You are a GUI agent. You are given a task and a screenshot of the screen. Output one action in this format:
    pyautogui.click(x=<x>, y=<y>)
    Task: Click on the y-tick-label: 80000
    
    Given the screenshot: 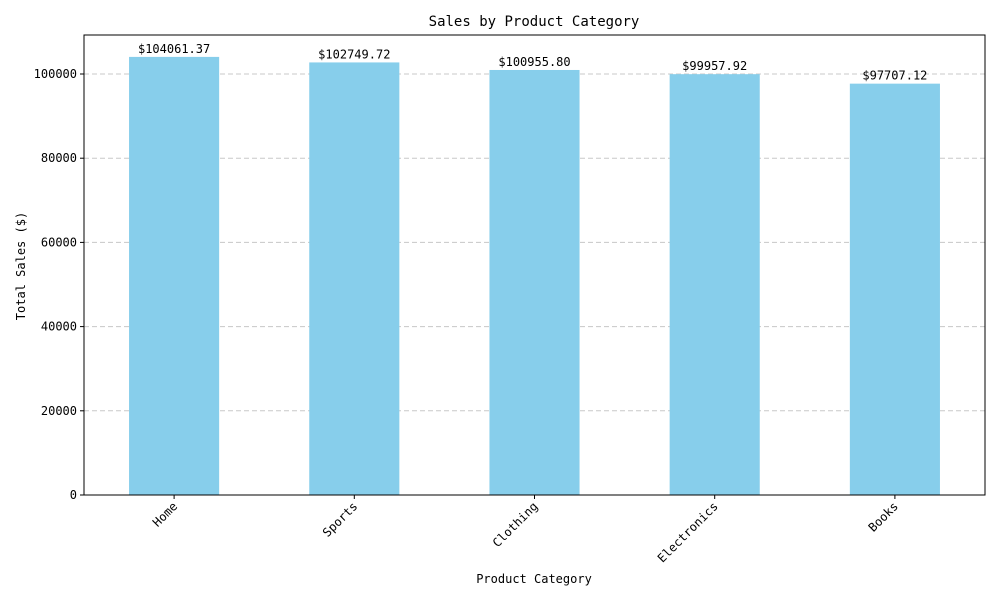 What is the action you would take?
    pyautogui.click(x=59, y=158)
    